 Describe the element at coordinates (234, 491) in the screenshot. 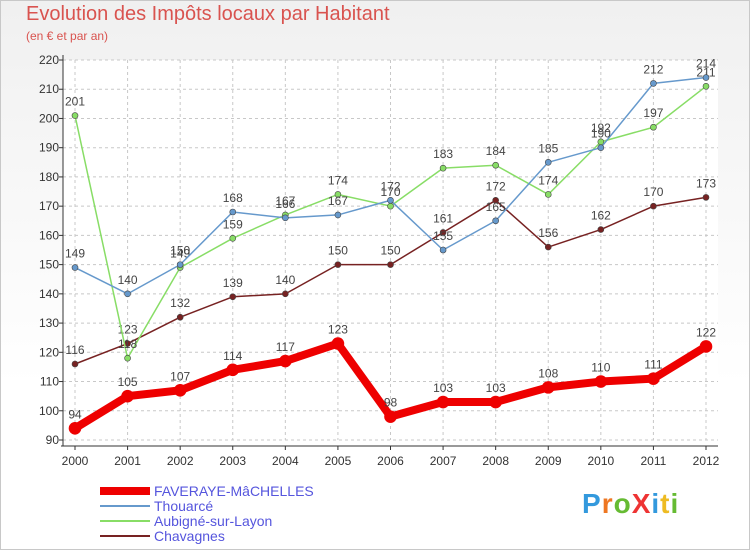

I see `legend-label: FAVERAYE-MâCHELLES` at that location.